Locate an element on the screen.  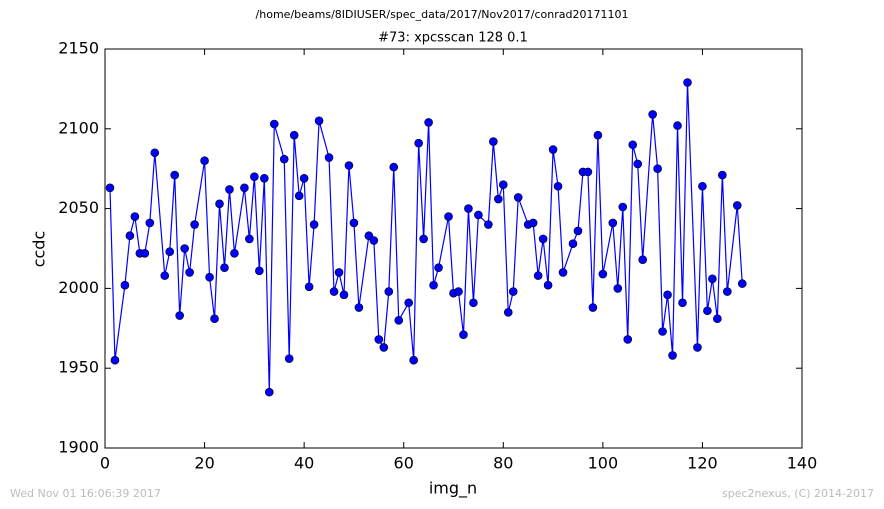
x-tick-label: 0 is located at coordinates (105, 463).